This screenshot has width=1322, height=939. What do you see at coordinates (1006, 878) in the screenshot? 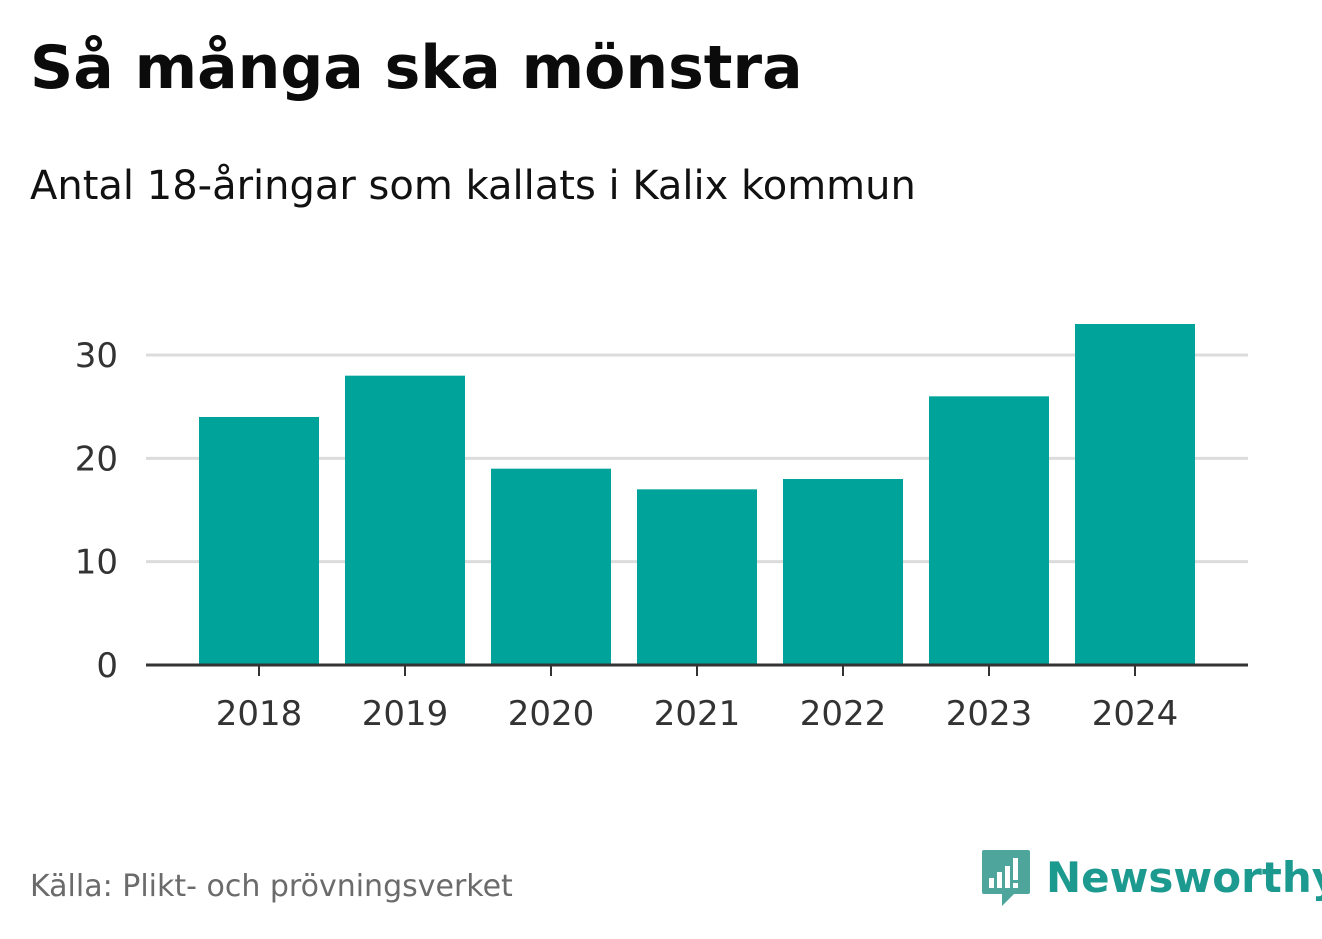
I see `newsworthy-logo-icon` at bounding box center [1006, 878].